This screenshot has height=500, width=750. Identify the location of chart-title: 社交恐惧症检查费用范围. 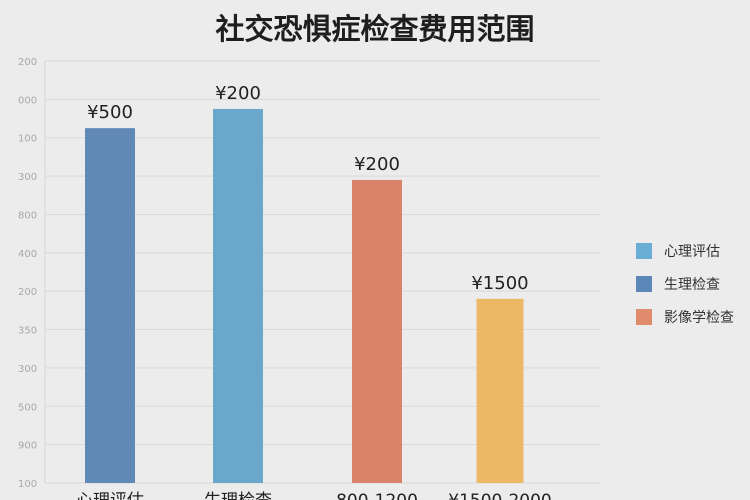
(375, 29).